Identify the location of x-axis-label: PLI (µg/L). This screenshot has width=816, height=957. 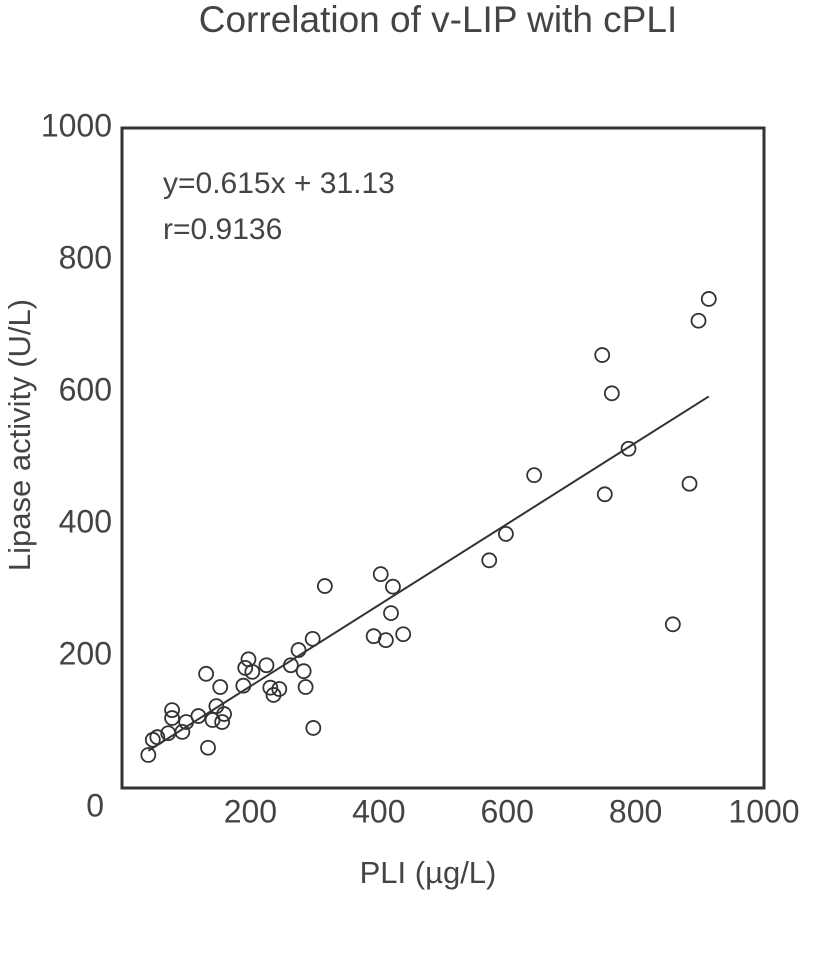
(428, 872).